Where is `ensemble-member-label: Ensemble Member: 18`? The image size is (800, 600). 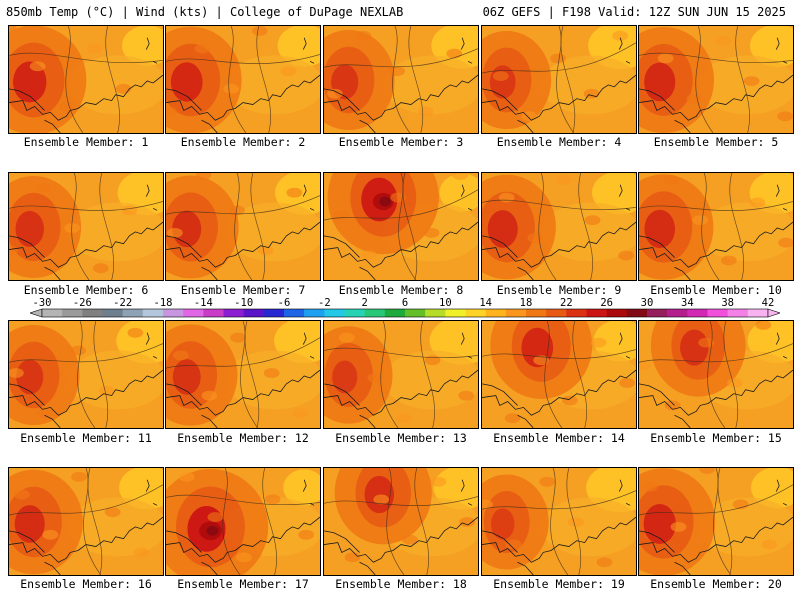 ensemble-member-label: Ensemble Member: 18 is located at coordinates (401, 584).